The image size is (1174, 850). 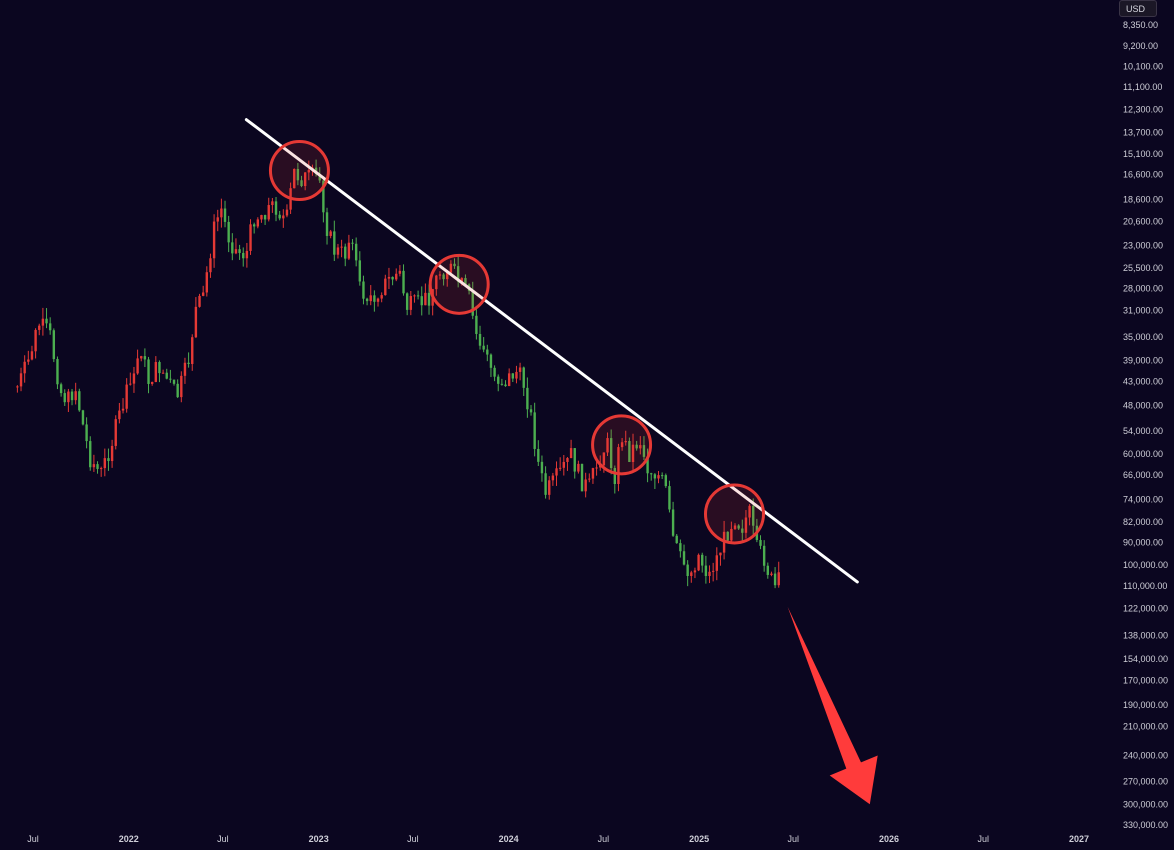 What do you see at coordinates (889, 839) in the screenshot?
I see `time-tick-label: 2026` at bounding box center [889, 839].